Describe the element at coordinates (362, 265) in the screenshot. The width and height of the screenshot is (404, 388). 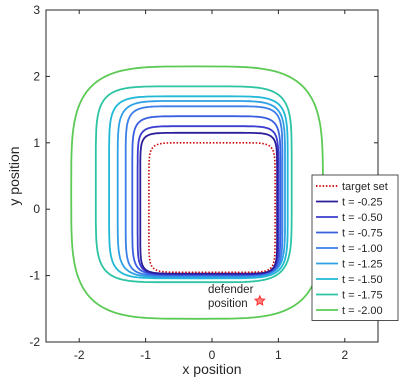
I see `legend-entry-5: t = -1.25` at that location.